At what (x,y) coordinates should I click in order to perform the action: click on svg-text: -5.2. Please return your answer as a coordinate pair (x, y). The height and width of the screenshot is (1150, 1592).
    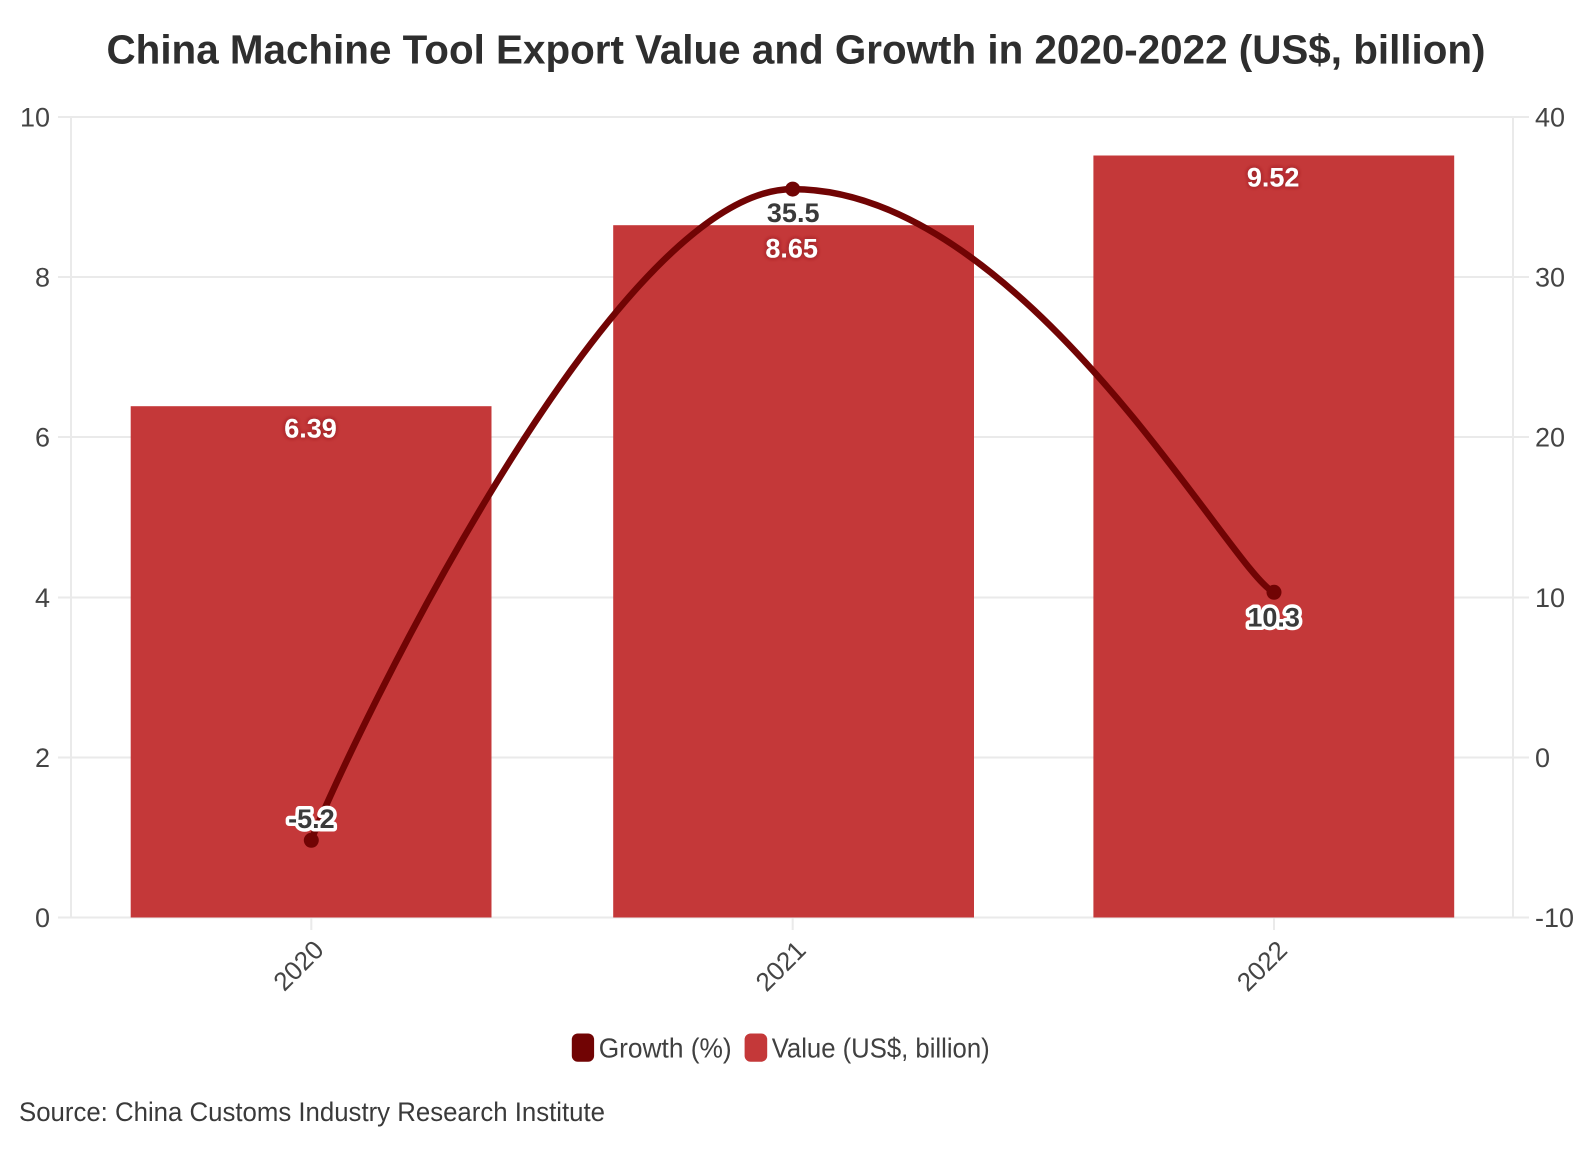
    Looking at the image, I should click on (311, 819).